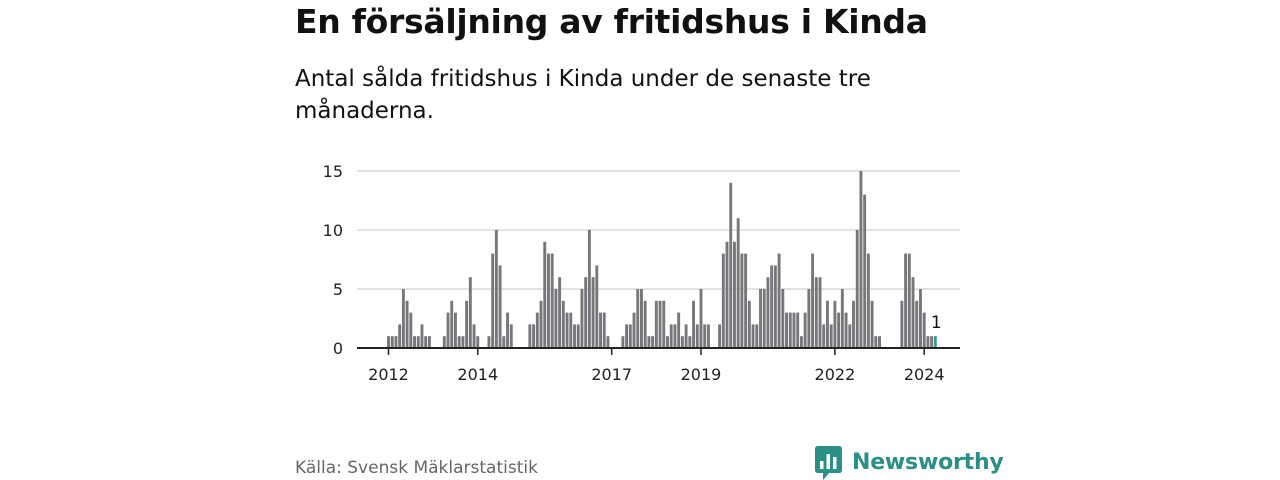 This screenshot has height=480, width=1280. I want to click on y-tick-label: 5, so click(338, 289).